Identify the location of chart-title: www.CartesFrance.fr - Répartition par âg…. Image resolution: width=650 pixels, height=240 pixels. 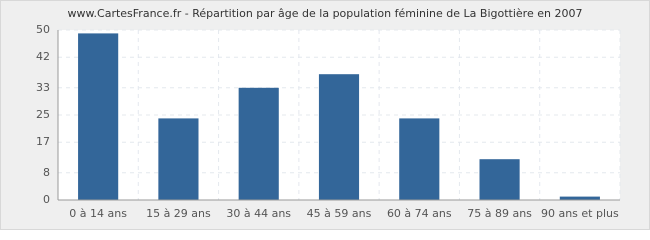
(325, 13).